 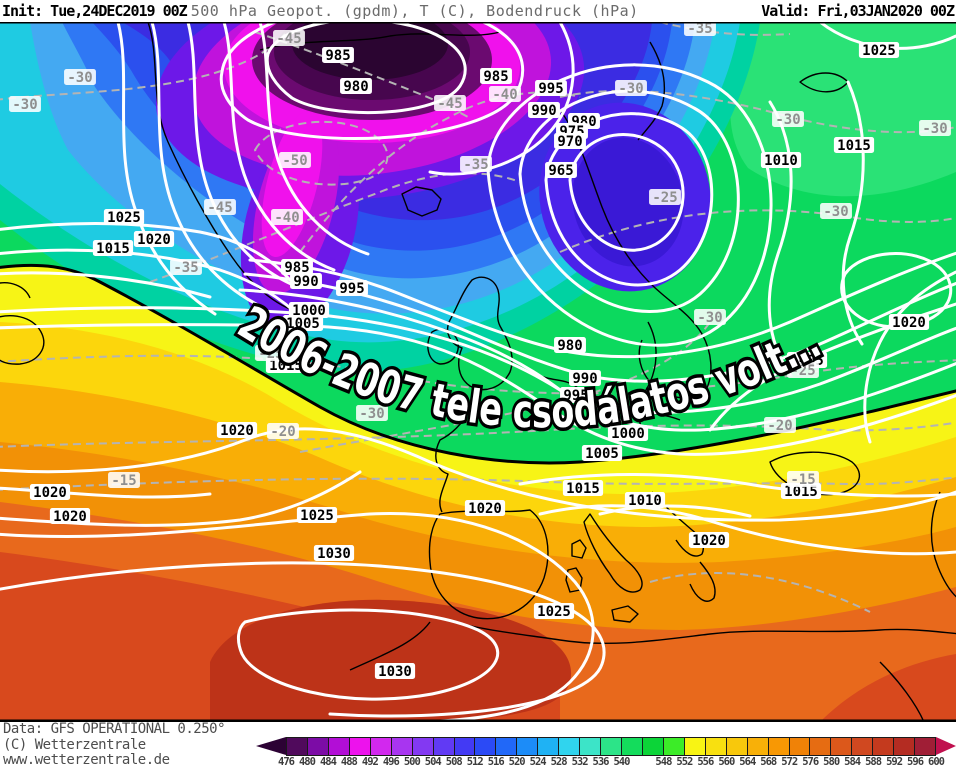 What do you see at coordinates (307, 762) in the screenshot?
I see `colorbar-tick-480: 480` at bounding box center [307, 762].